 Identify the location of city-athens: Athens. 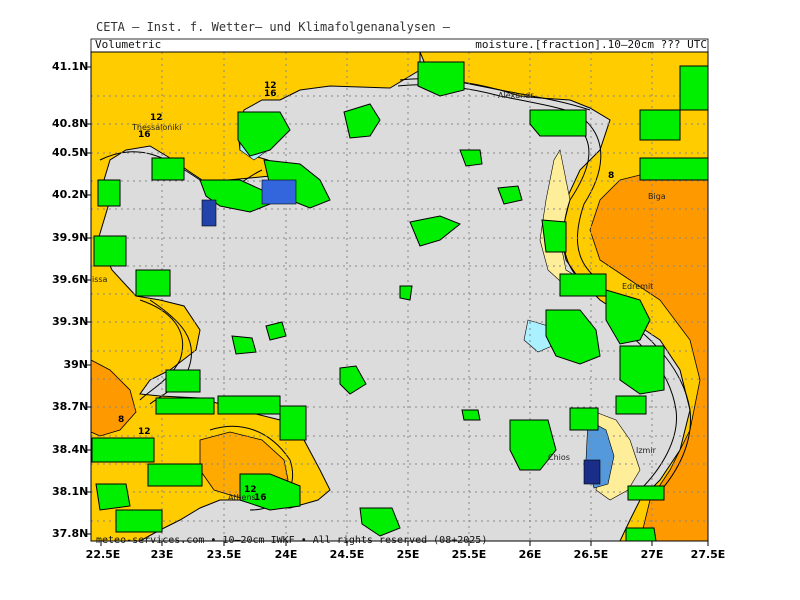
(242, 497).